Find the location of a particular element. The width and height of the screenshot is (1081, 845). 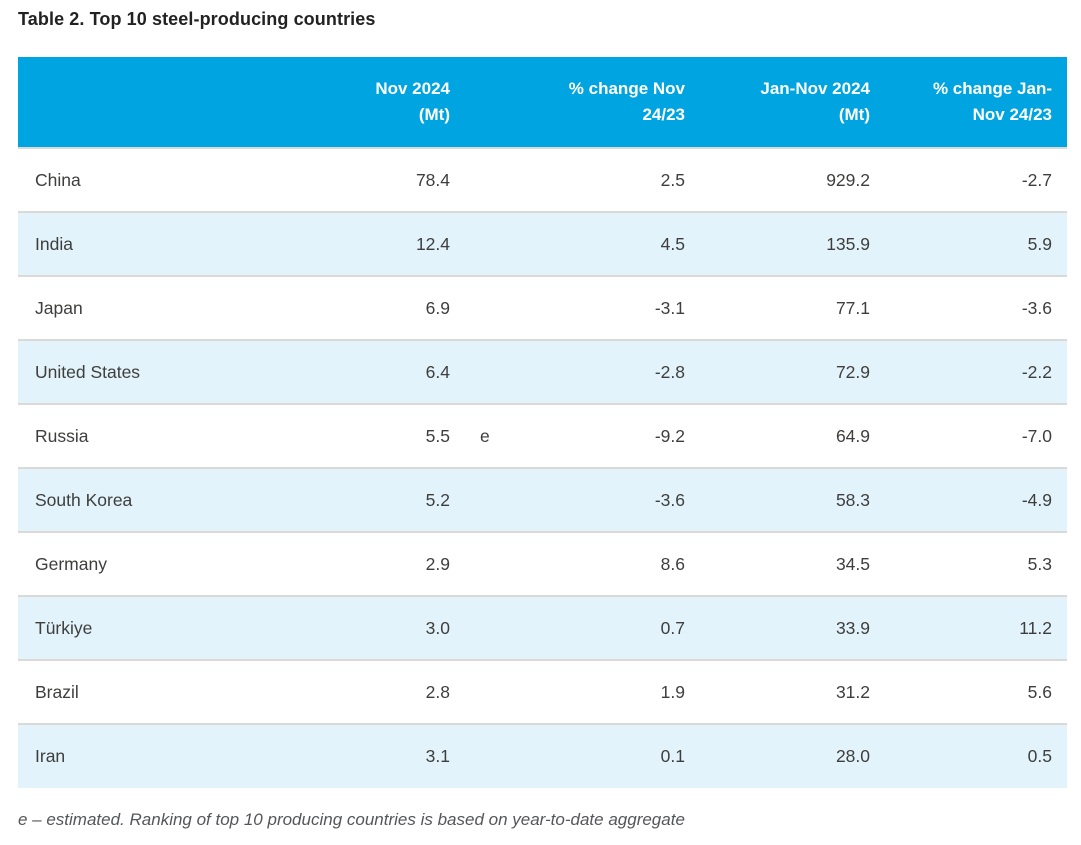

header-estimated-marker is located at coordinates (472, 102).